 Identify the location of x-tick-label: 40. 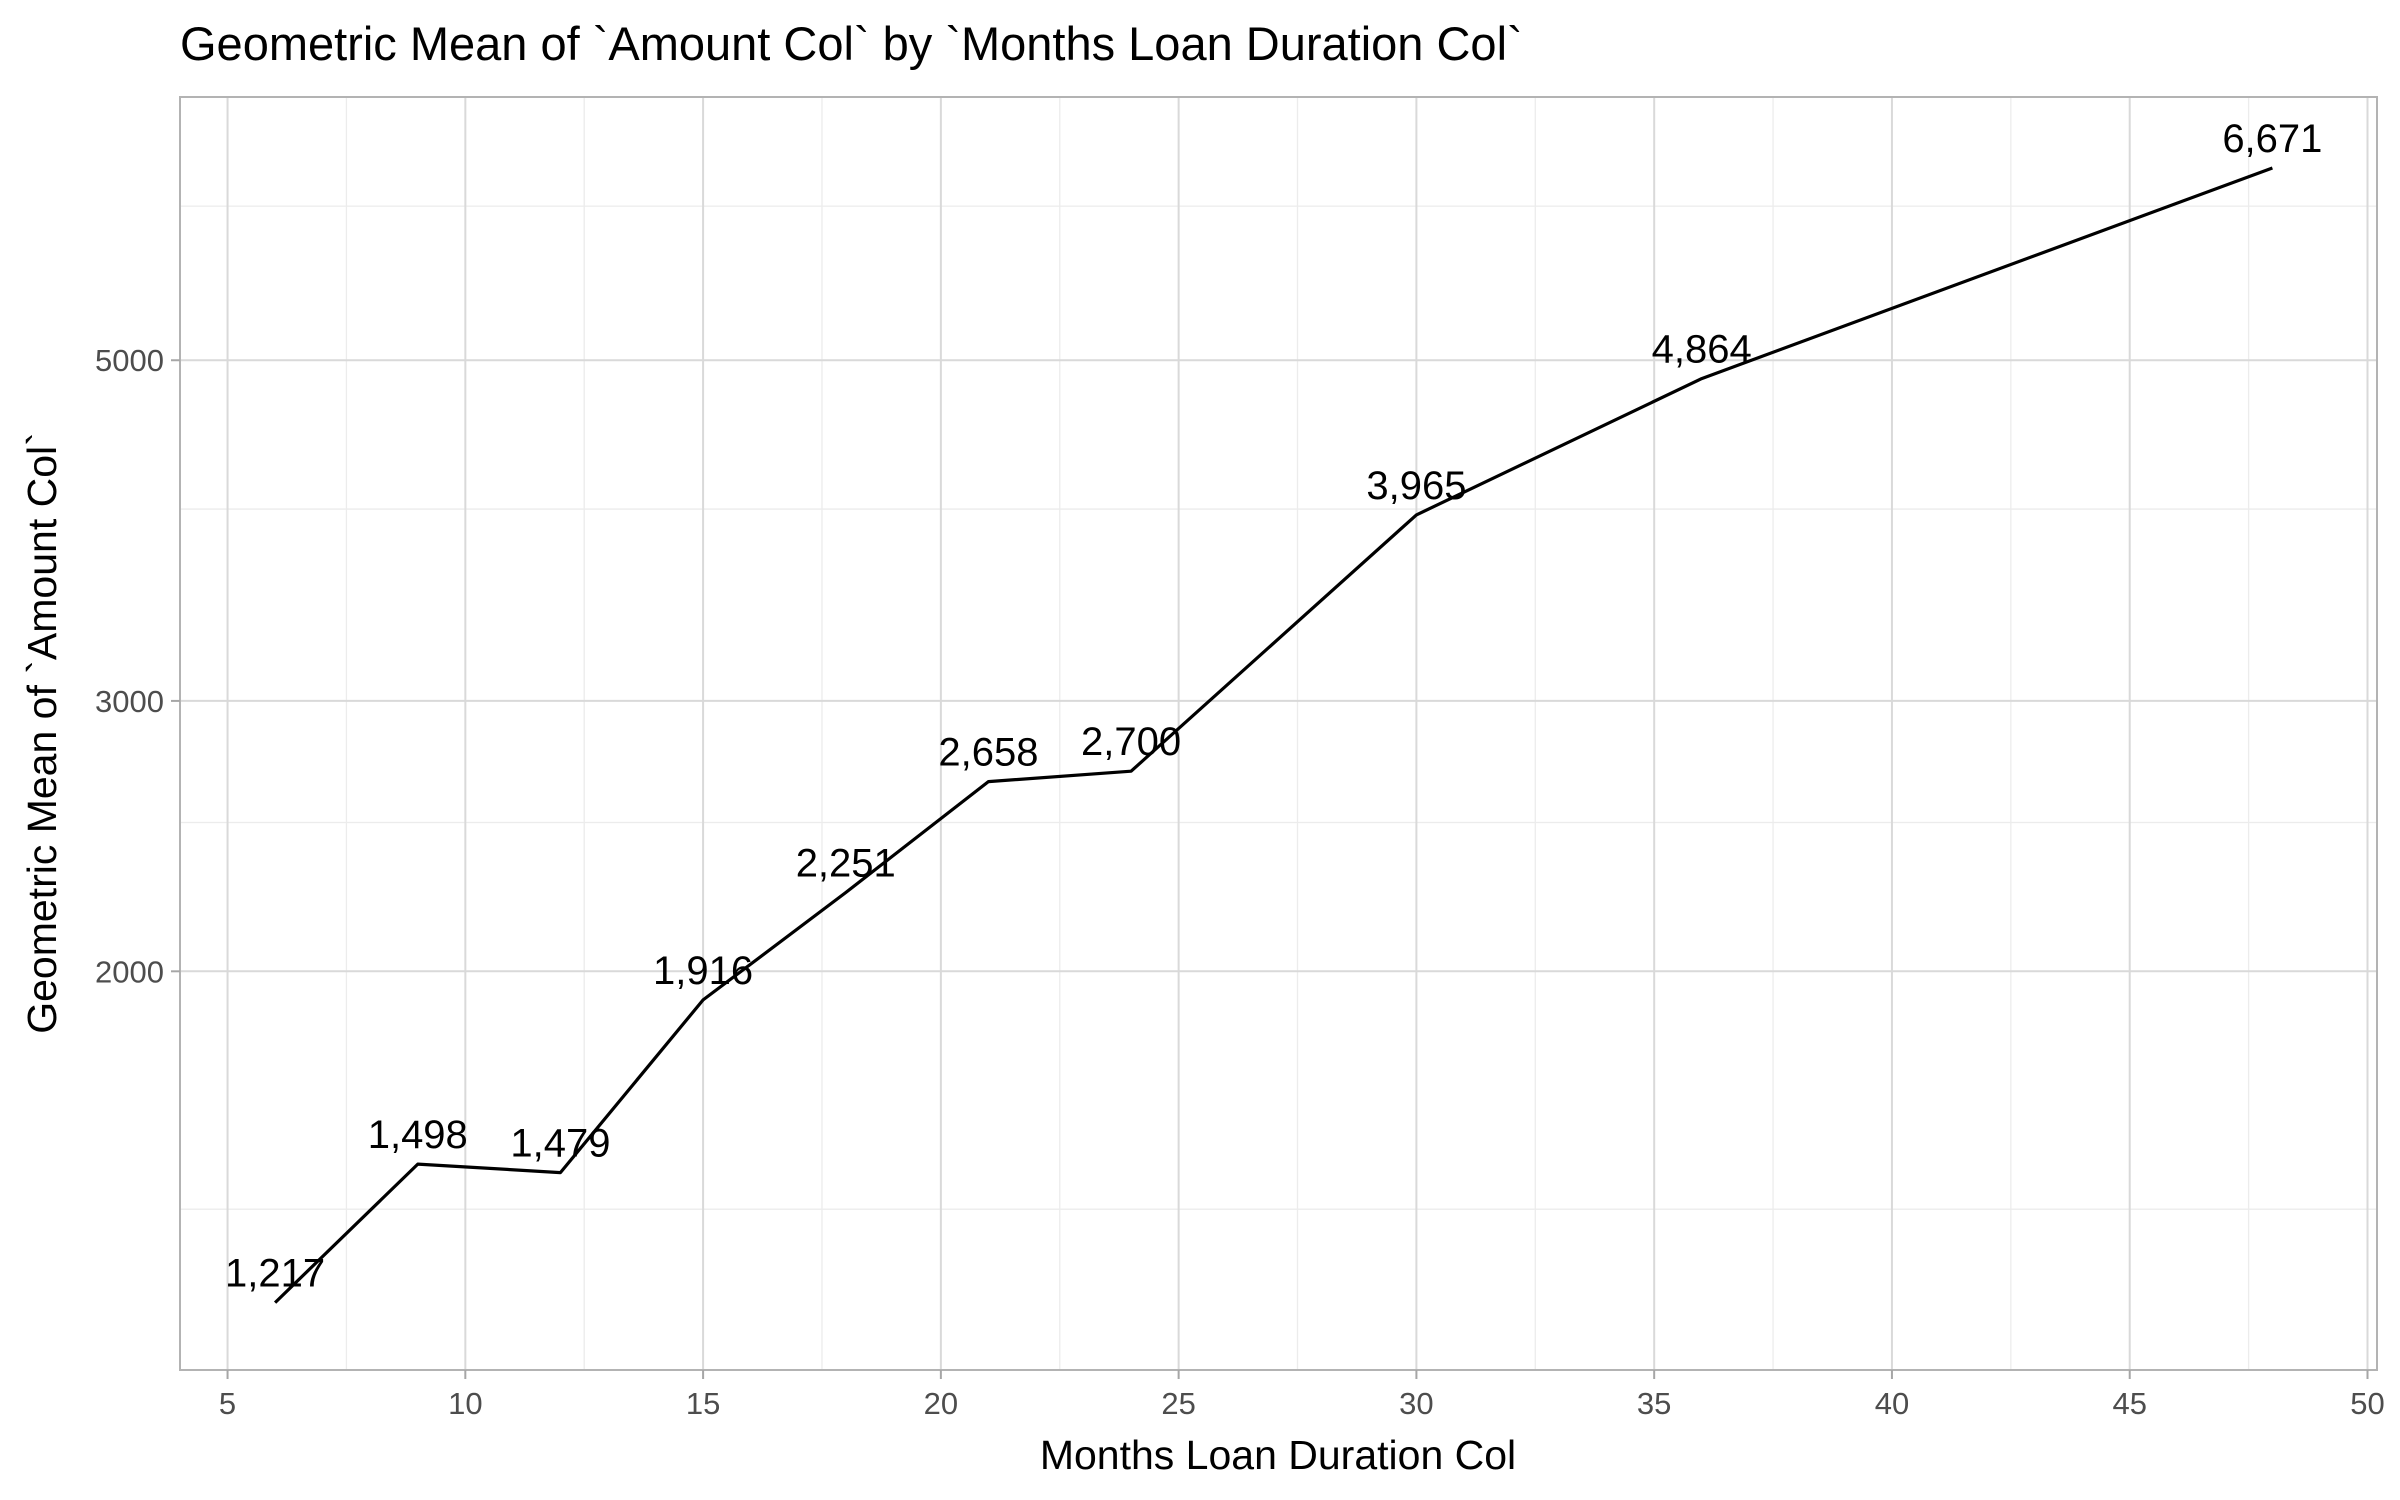
(1892, 1403).